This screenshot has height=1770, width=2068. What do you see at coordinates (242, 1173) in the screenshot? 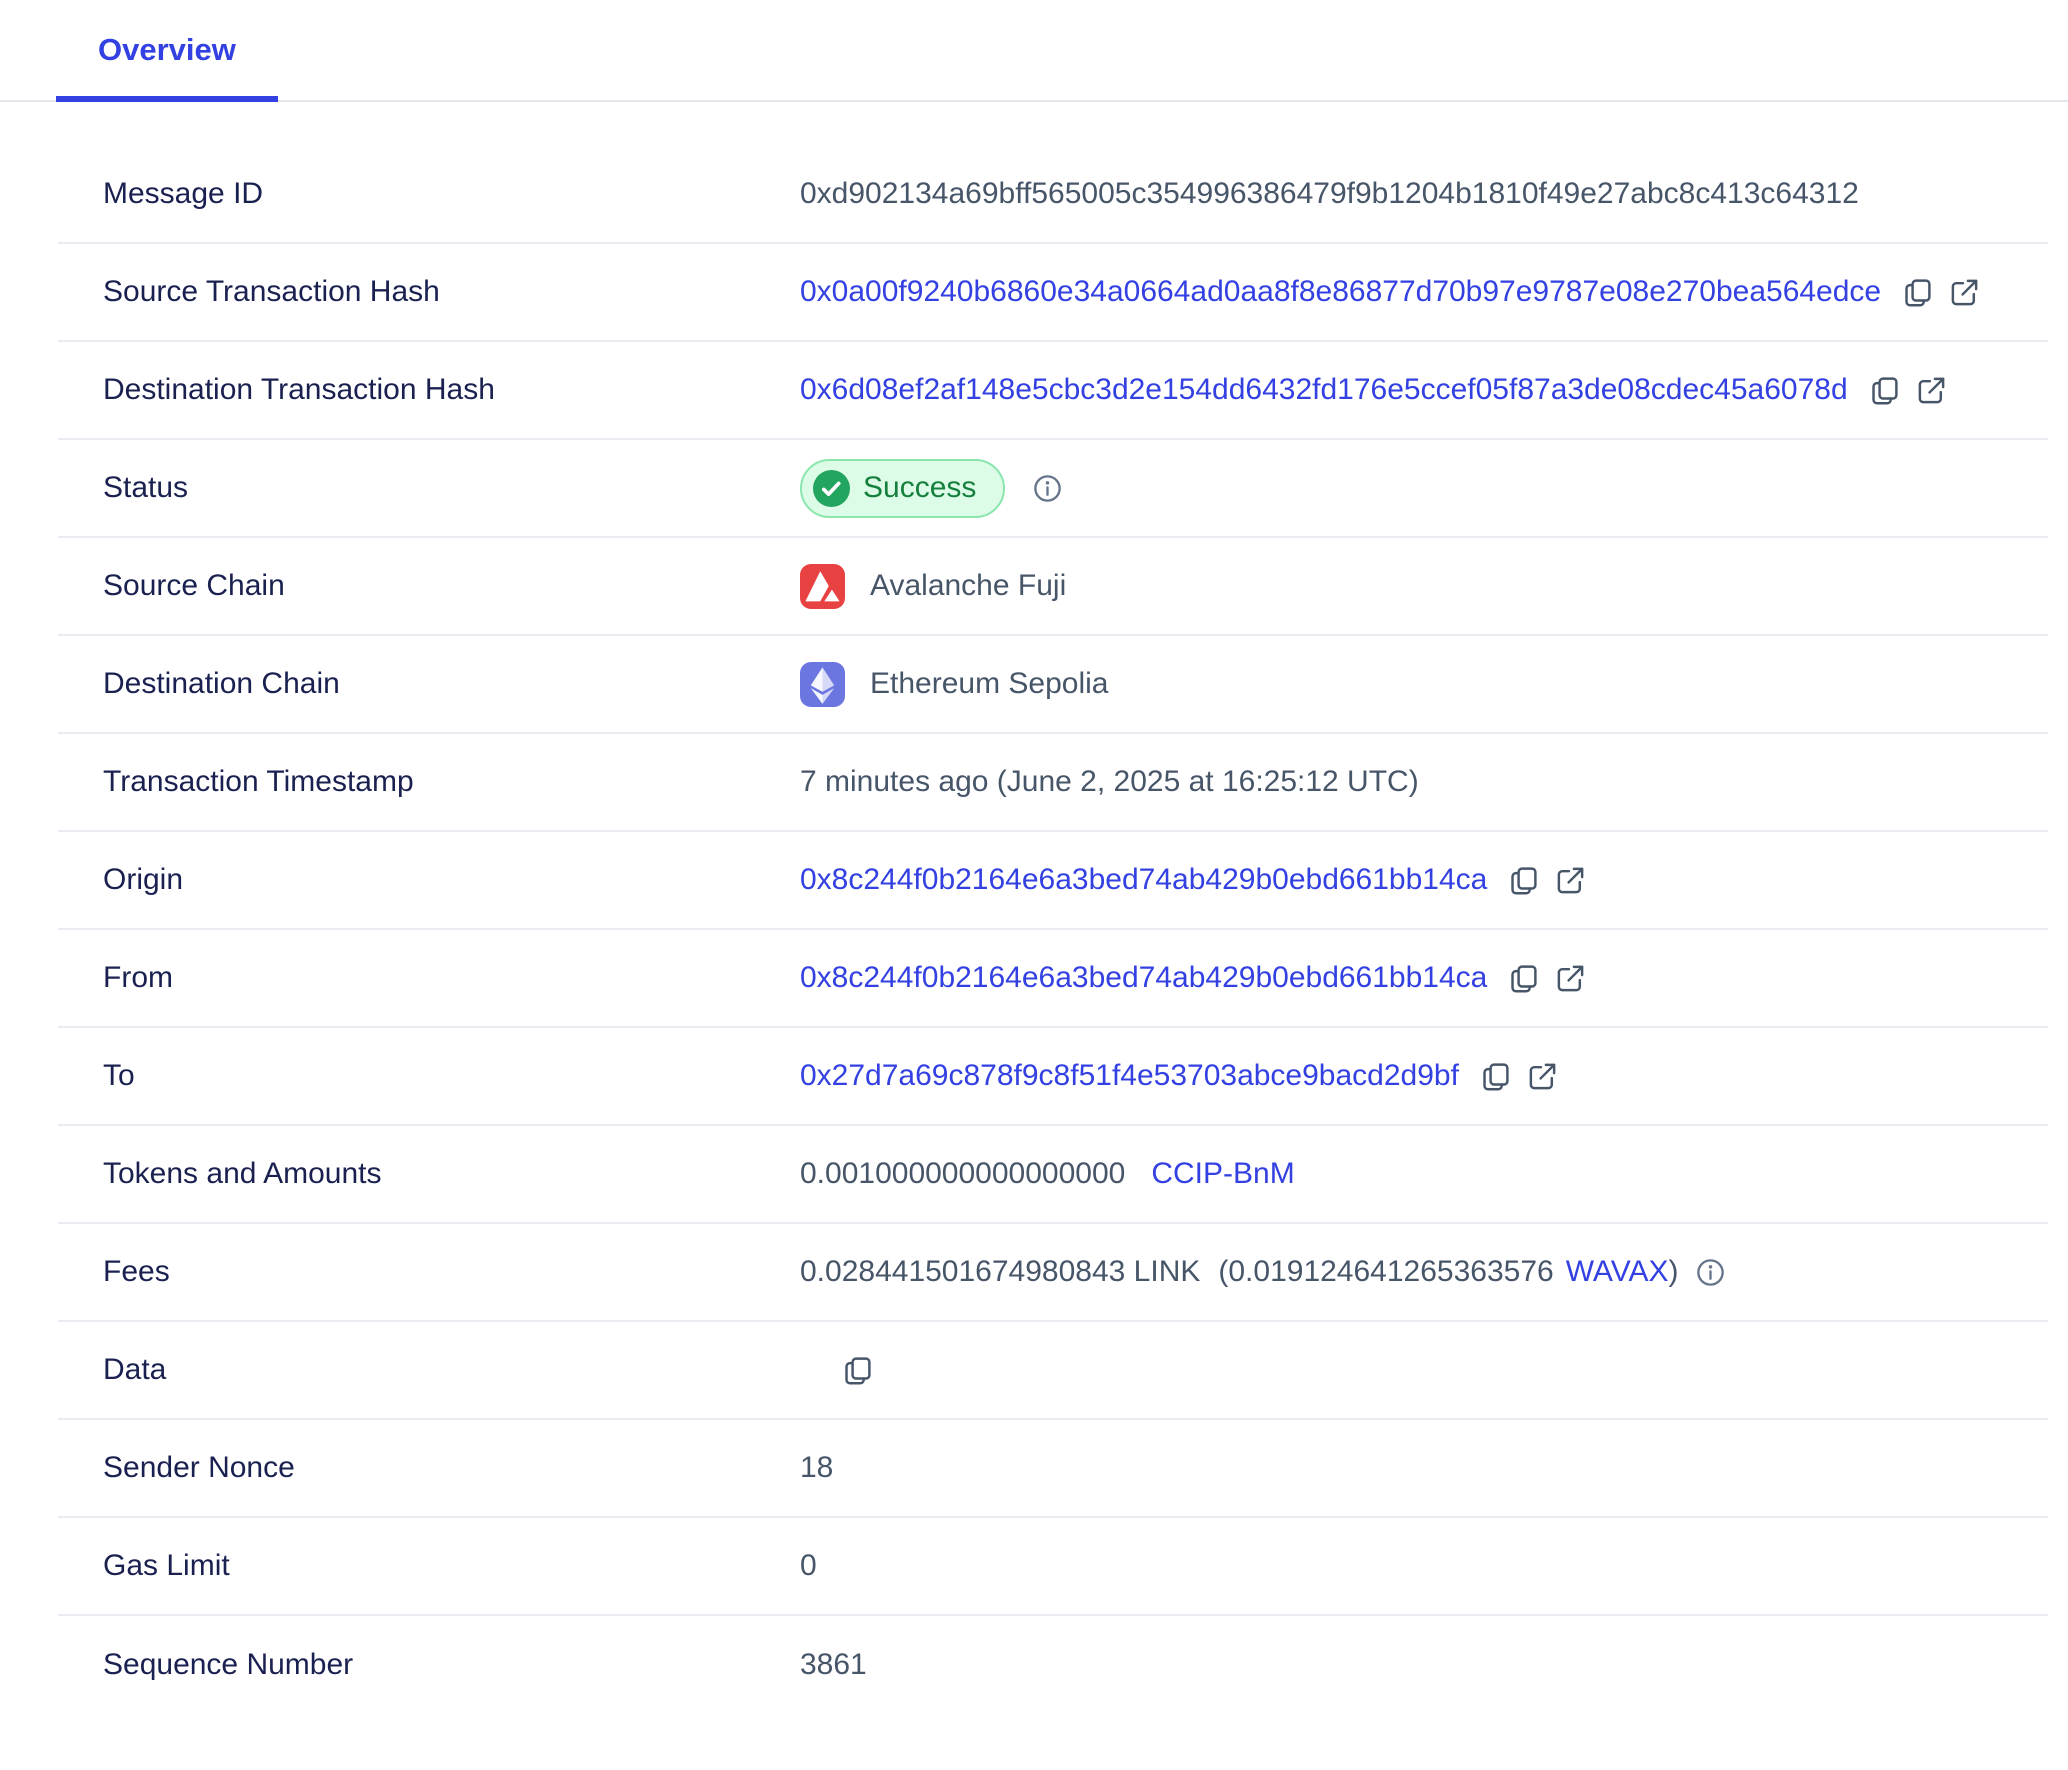
I see `tokens-amounts-label: Tokens and Amounts` at bounding box center [242, 1173].